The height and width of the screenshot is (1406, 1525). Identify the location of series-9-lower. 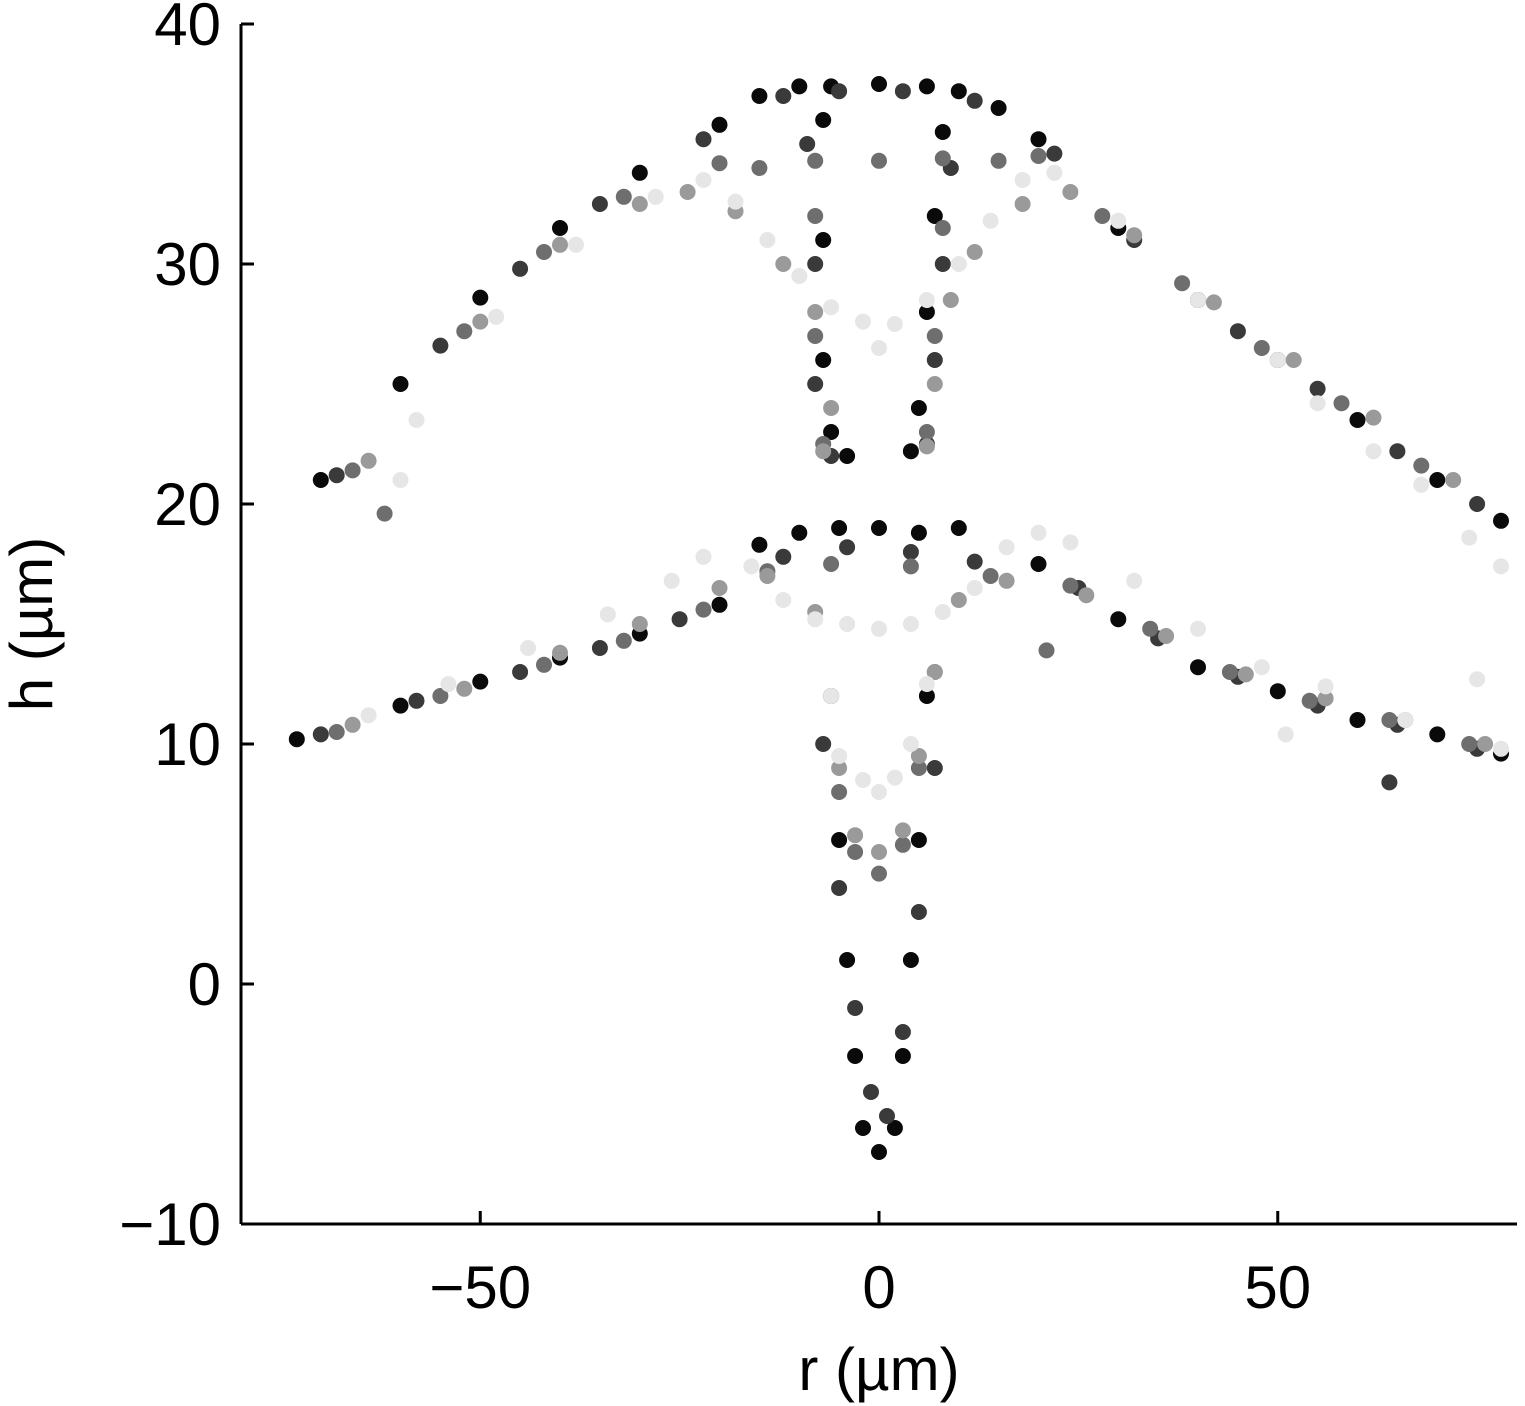
(934, 662).